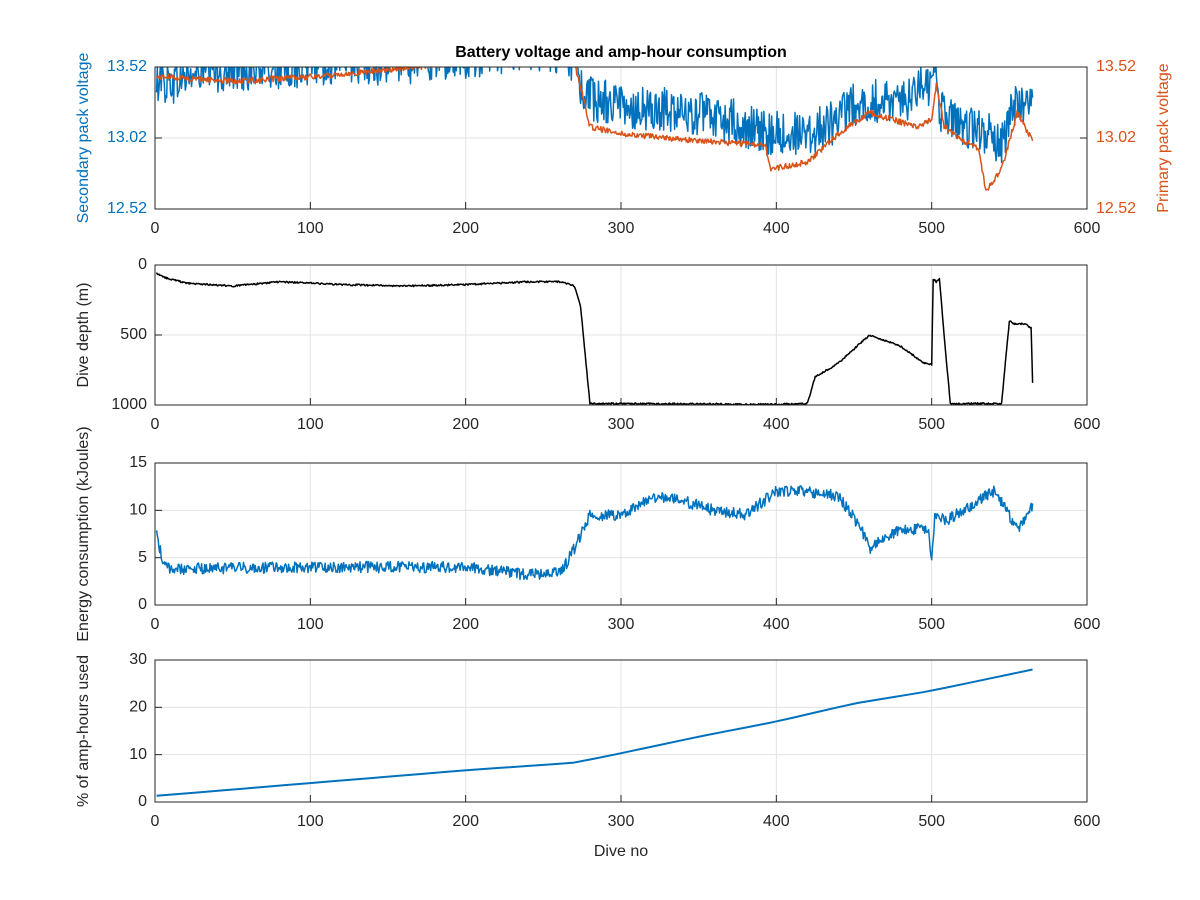  Describe the element at coordinates (1116, 137) in the screenshot. I see `y-right-tick-label: 13.02` at that location.